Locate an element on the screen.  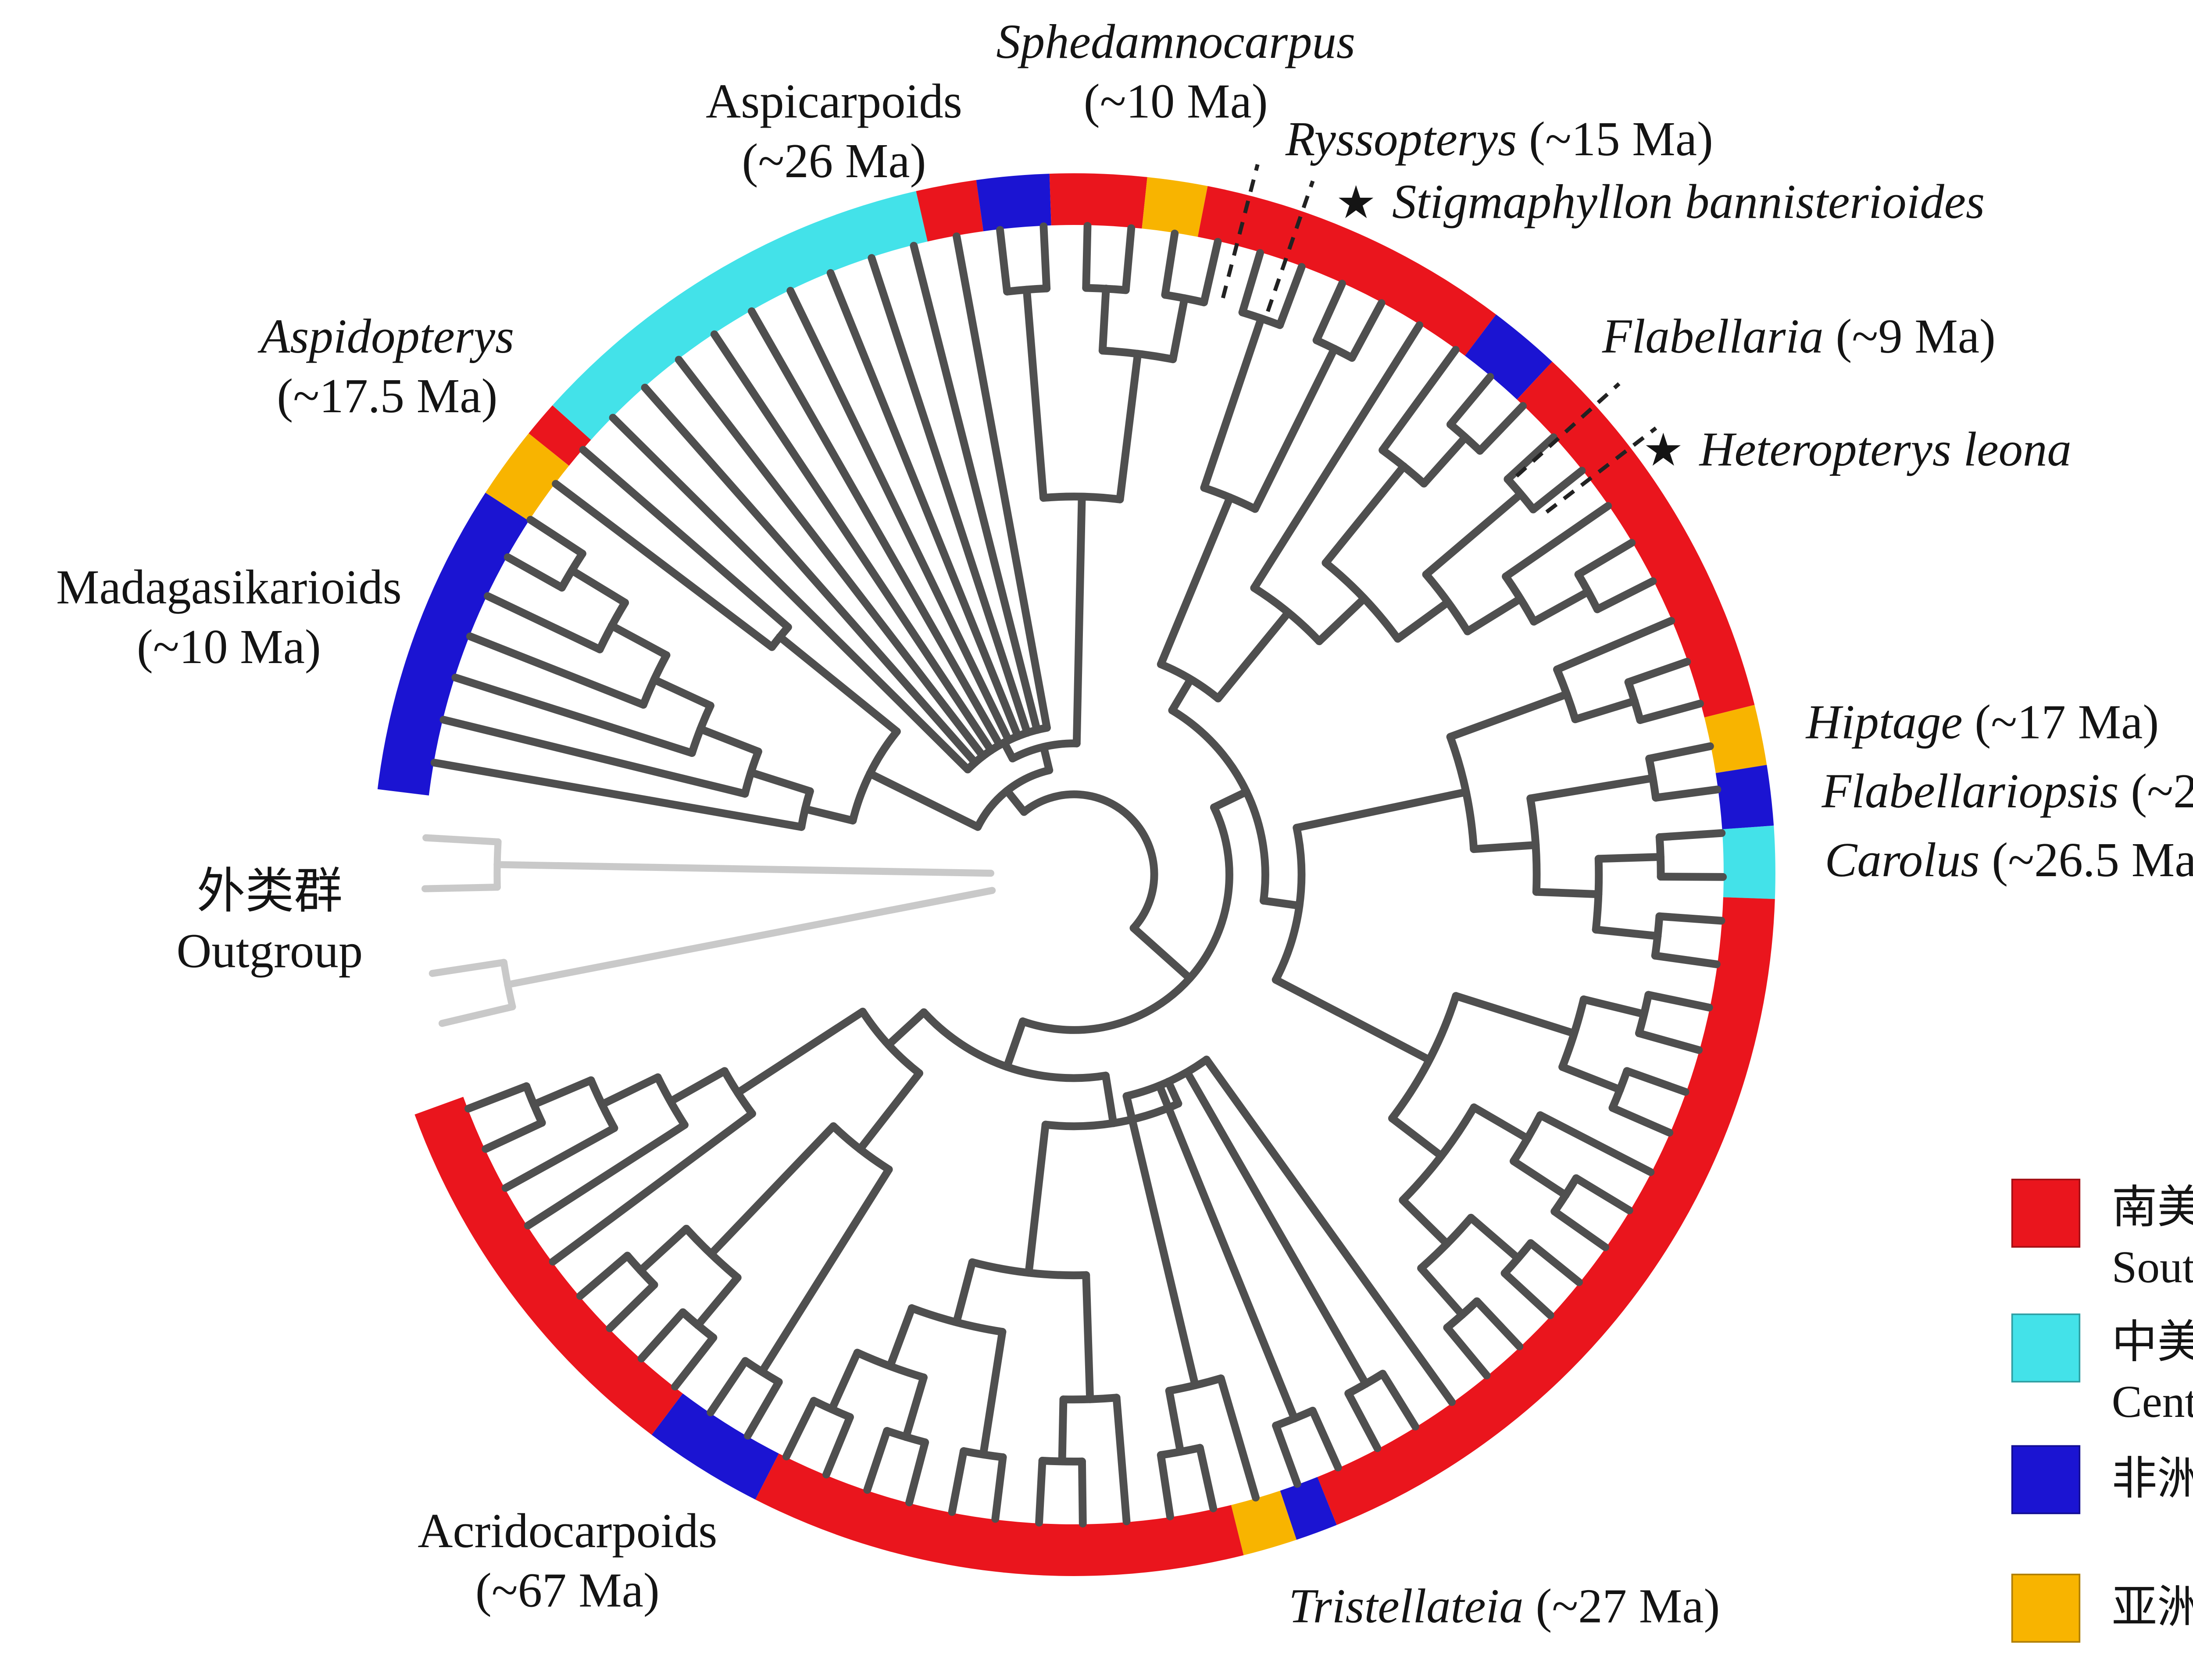
species-name: Stigmaphyllon bannisterioides is located at coordinates (1688, 201).